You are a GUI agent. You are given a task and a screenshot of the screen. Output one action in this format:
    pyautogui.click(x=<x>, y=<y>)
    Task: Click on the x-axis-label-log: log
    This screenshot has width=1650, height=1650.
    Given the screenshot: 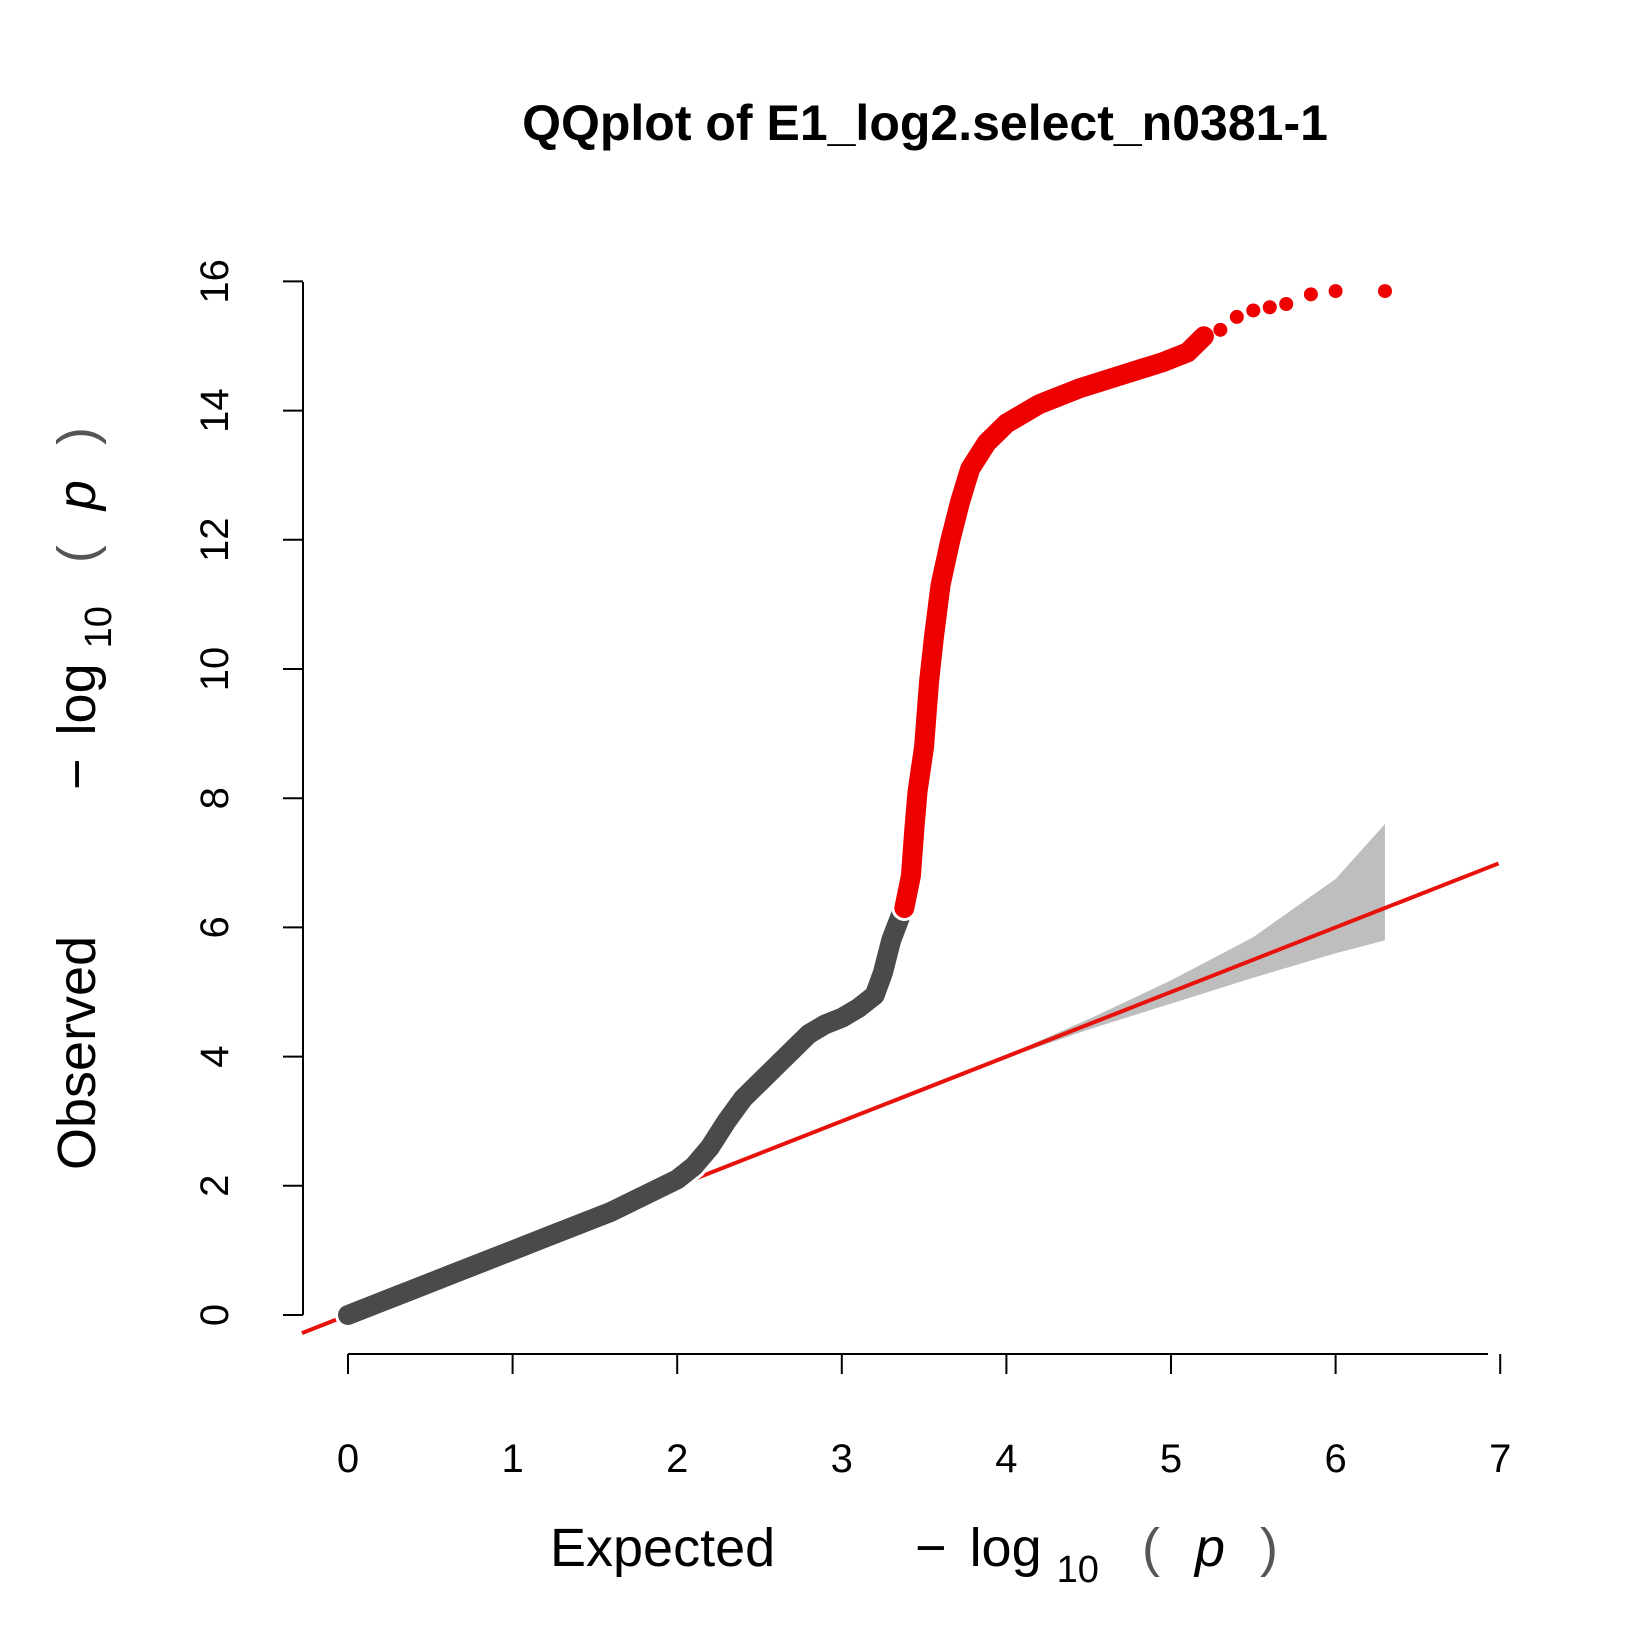 What is the action you would take?
    pyautogui.click(x=1006, y=1548)
    